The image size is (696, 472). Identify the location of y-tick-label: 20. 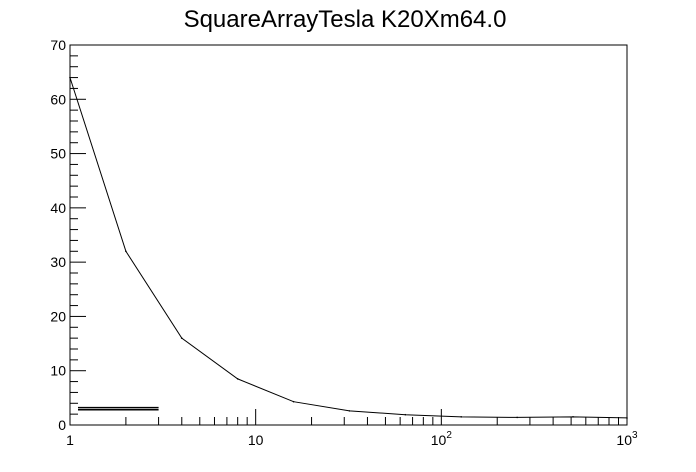
(58, 316).